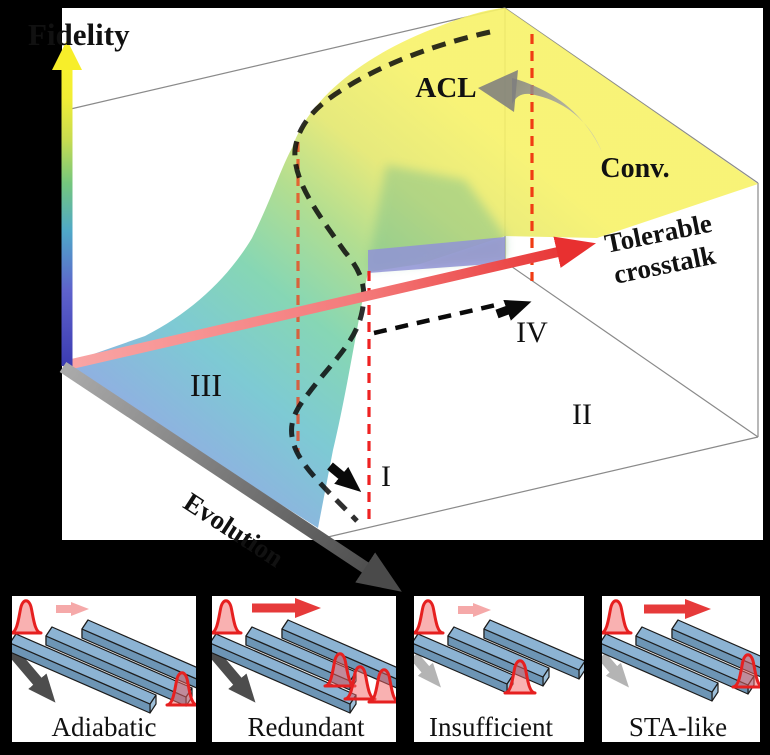 Image resolution: width=770 pixels, height=755 pixels. Describe the element at coordinates (79, 34) in the screenshot. I see `fidelity-axis-label: Fidelity` at that location.